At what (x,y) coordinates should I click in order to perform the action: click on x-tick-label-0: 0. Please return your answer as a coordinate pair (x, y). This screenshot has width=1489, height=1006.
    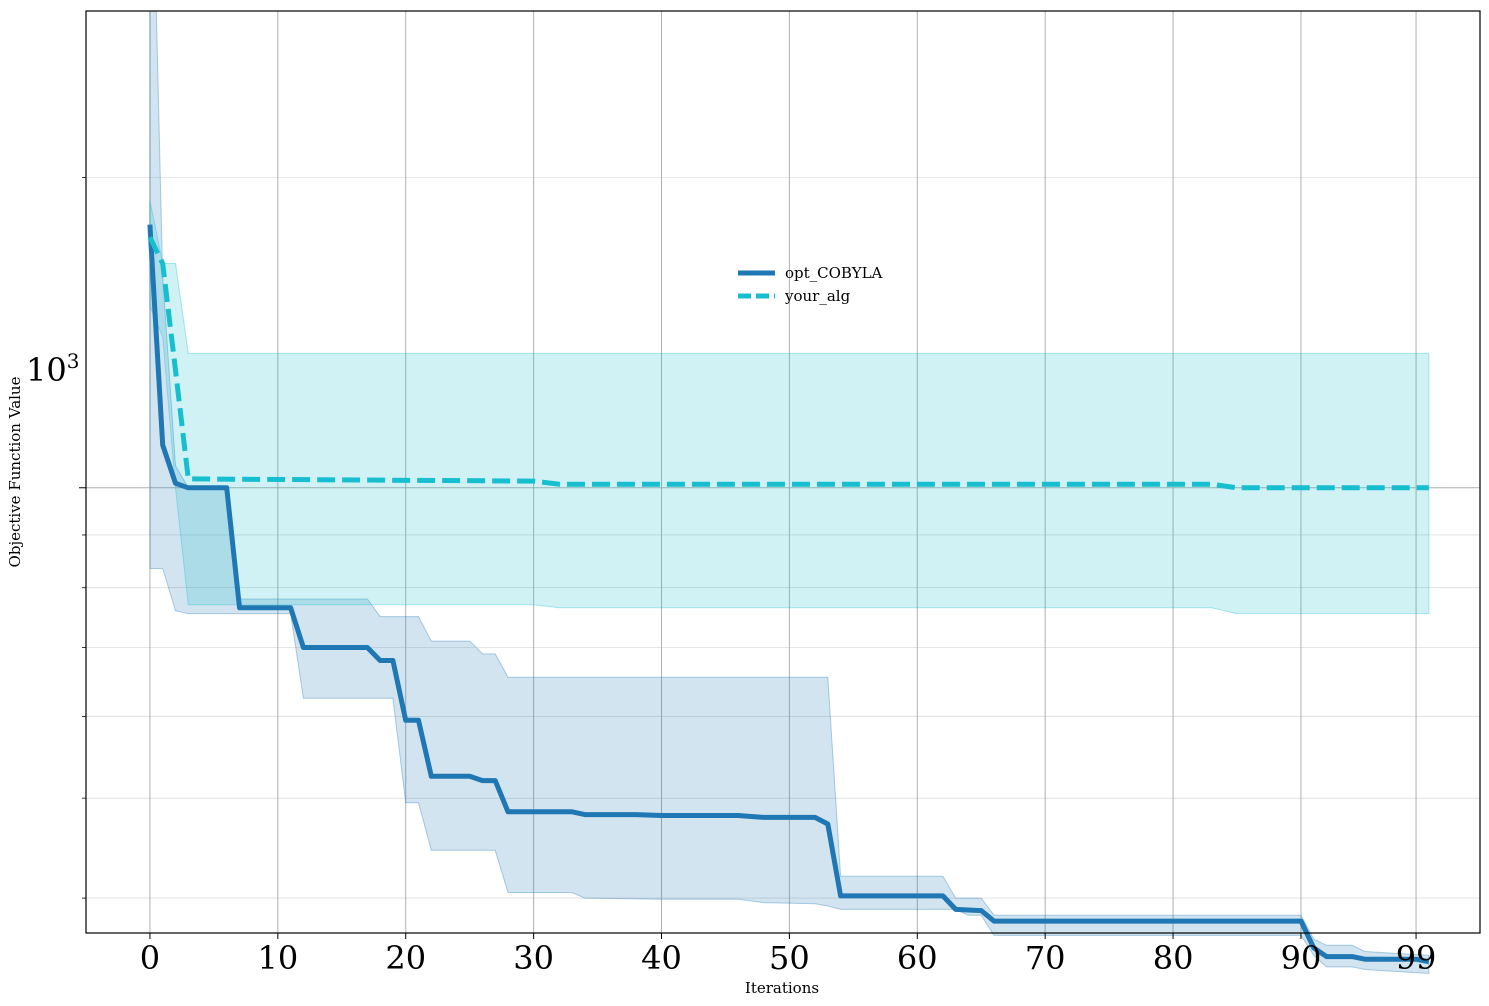
    Looking at the image, I should click on (150, 958).